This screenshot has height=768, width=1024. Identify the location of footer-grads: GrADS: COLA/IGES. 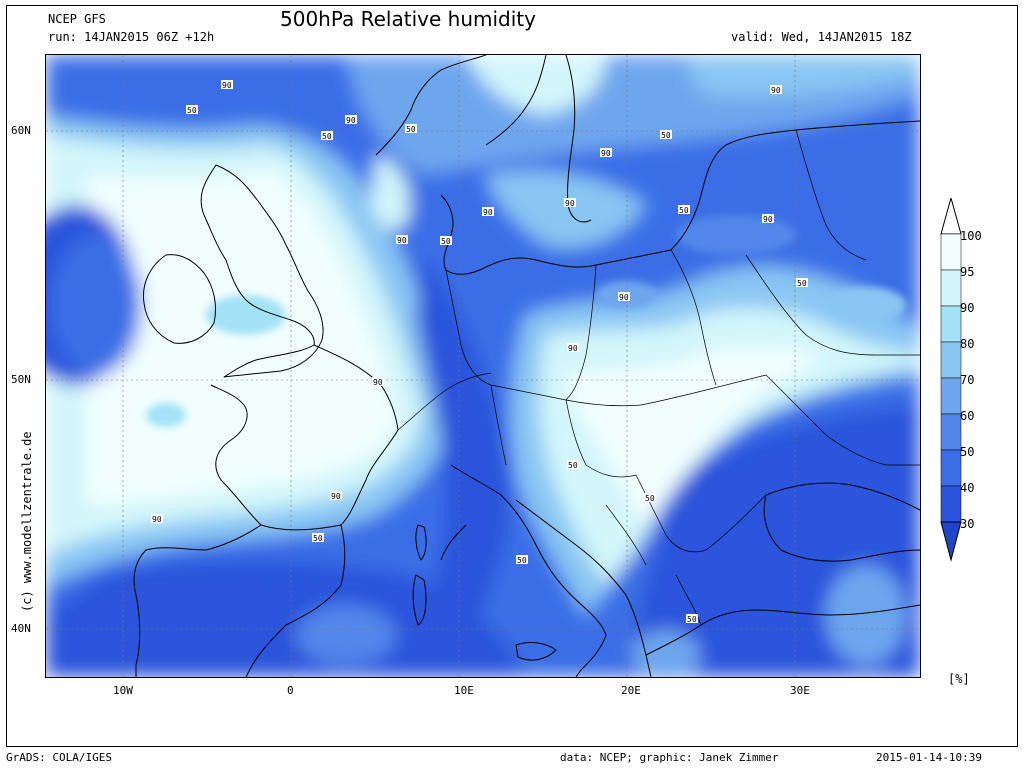
(59, 757).